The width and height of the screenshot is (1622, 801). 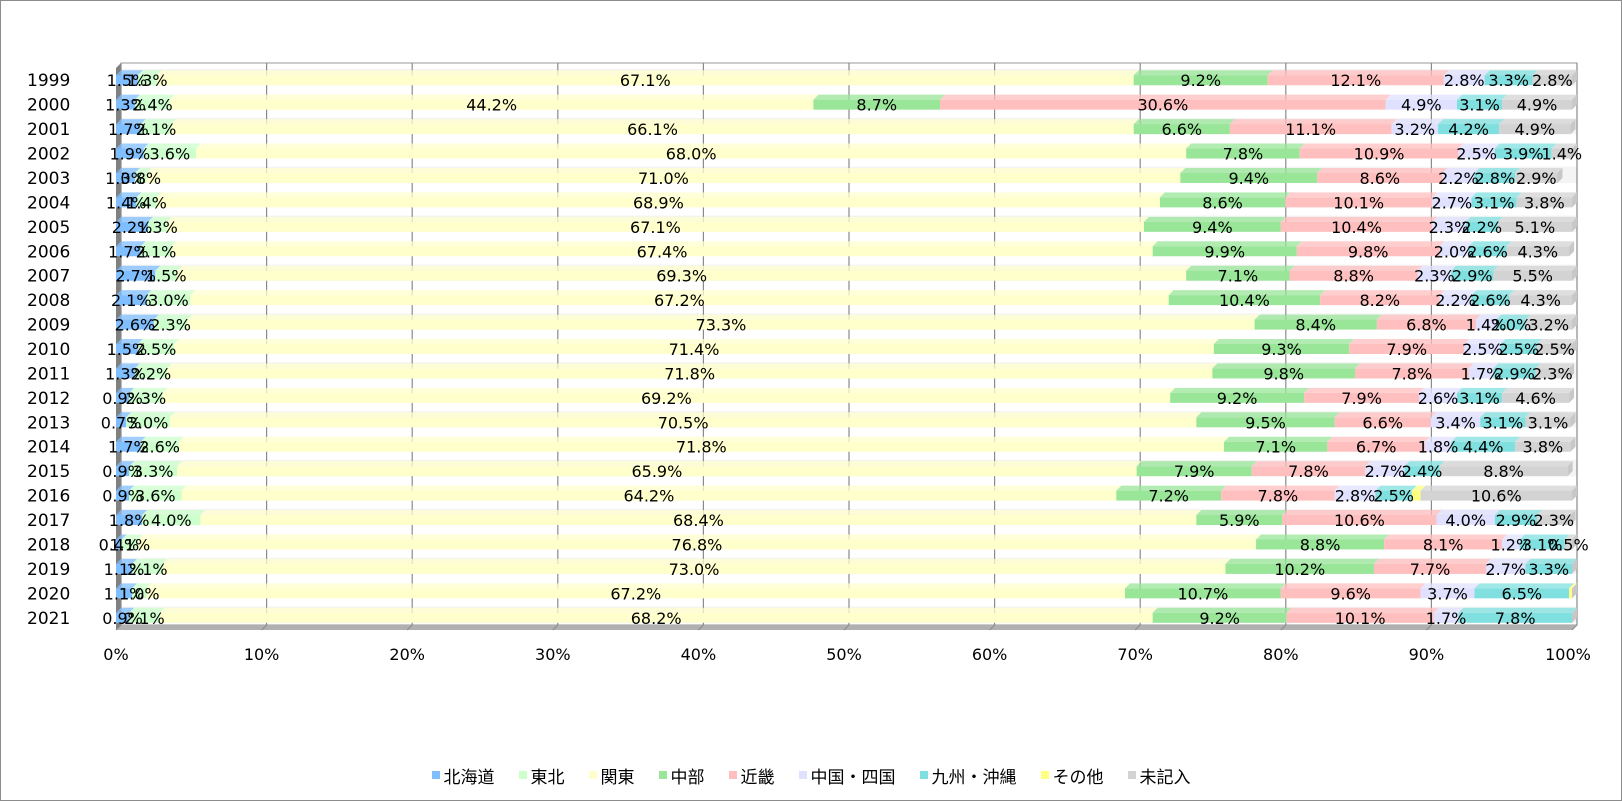 What do you see at coordinates (1464, 80) in the screenshot?
I see `data-label: 2.8%` at bounding box center [1464, 80].